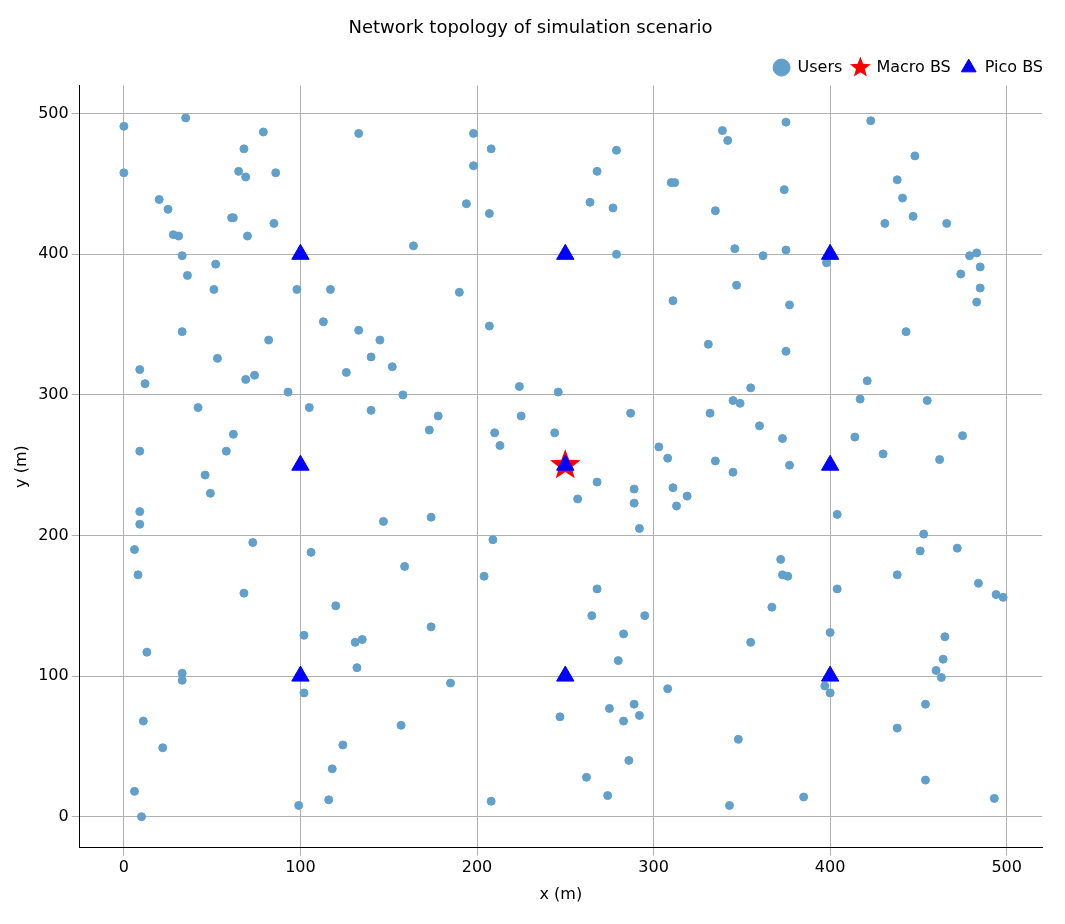  I want to click on x-tick-label: 100, so click(300, 867).